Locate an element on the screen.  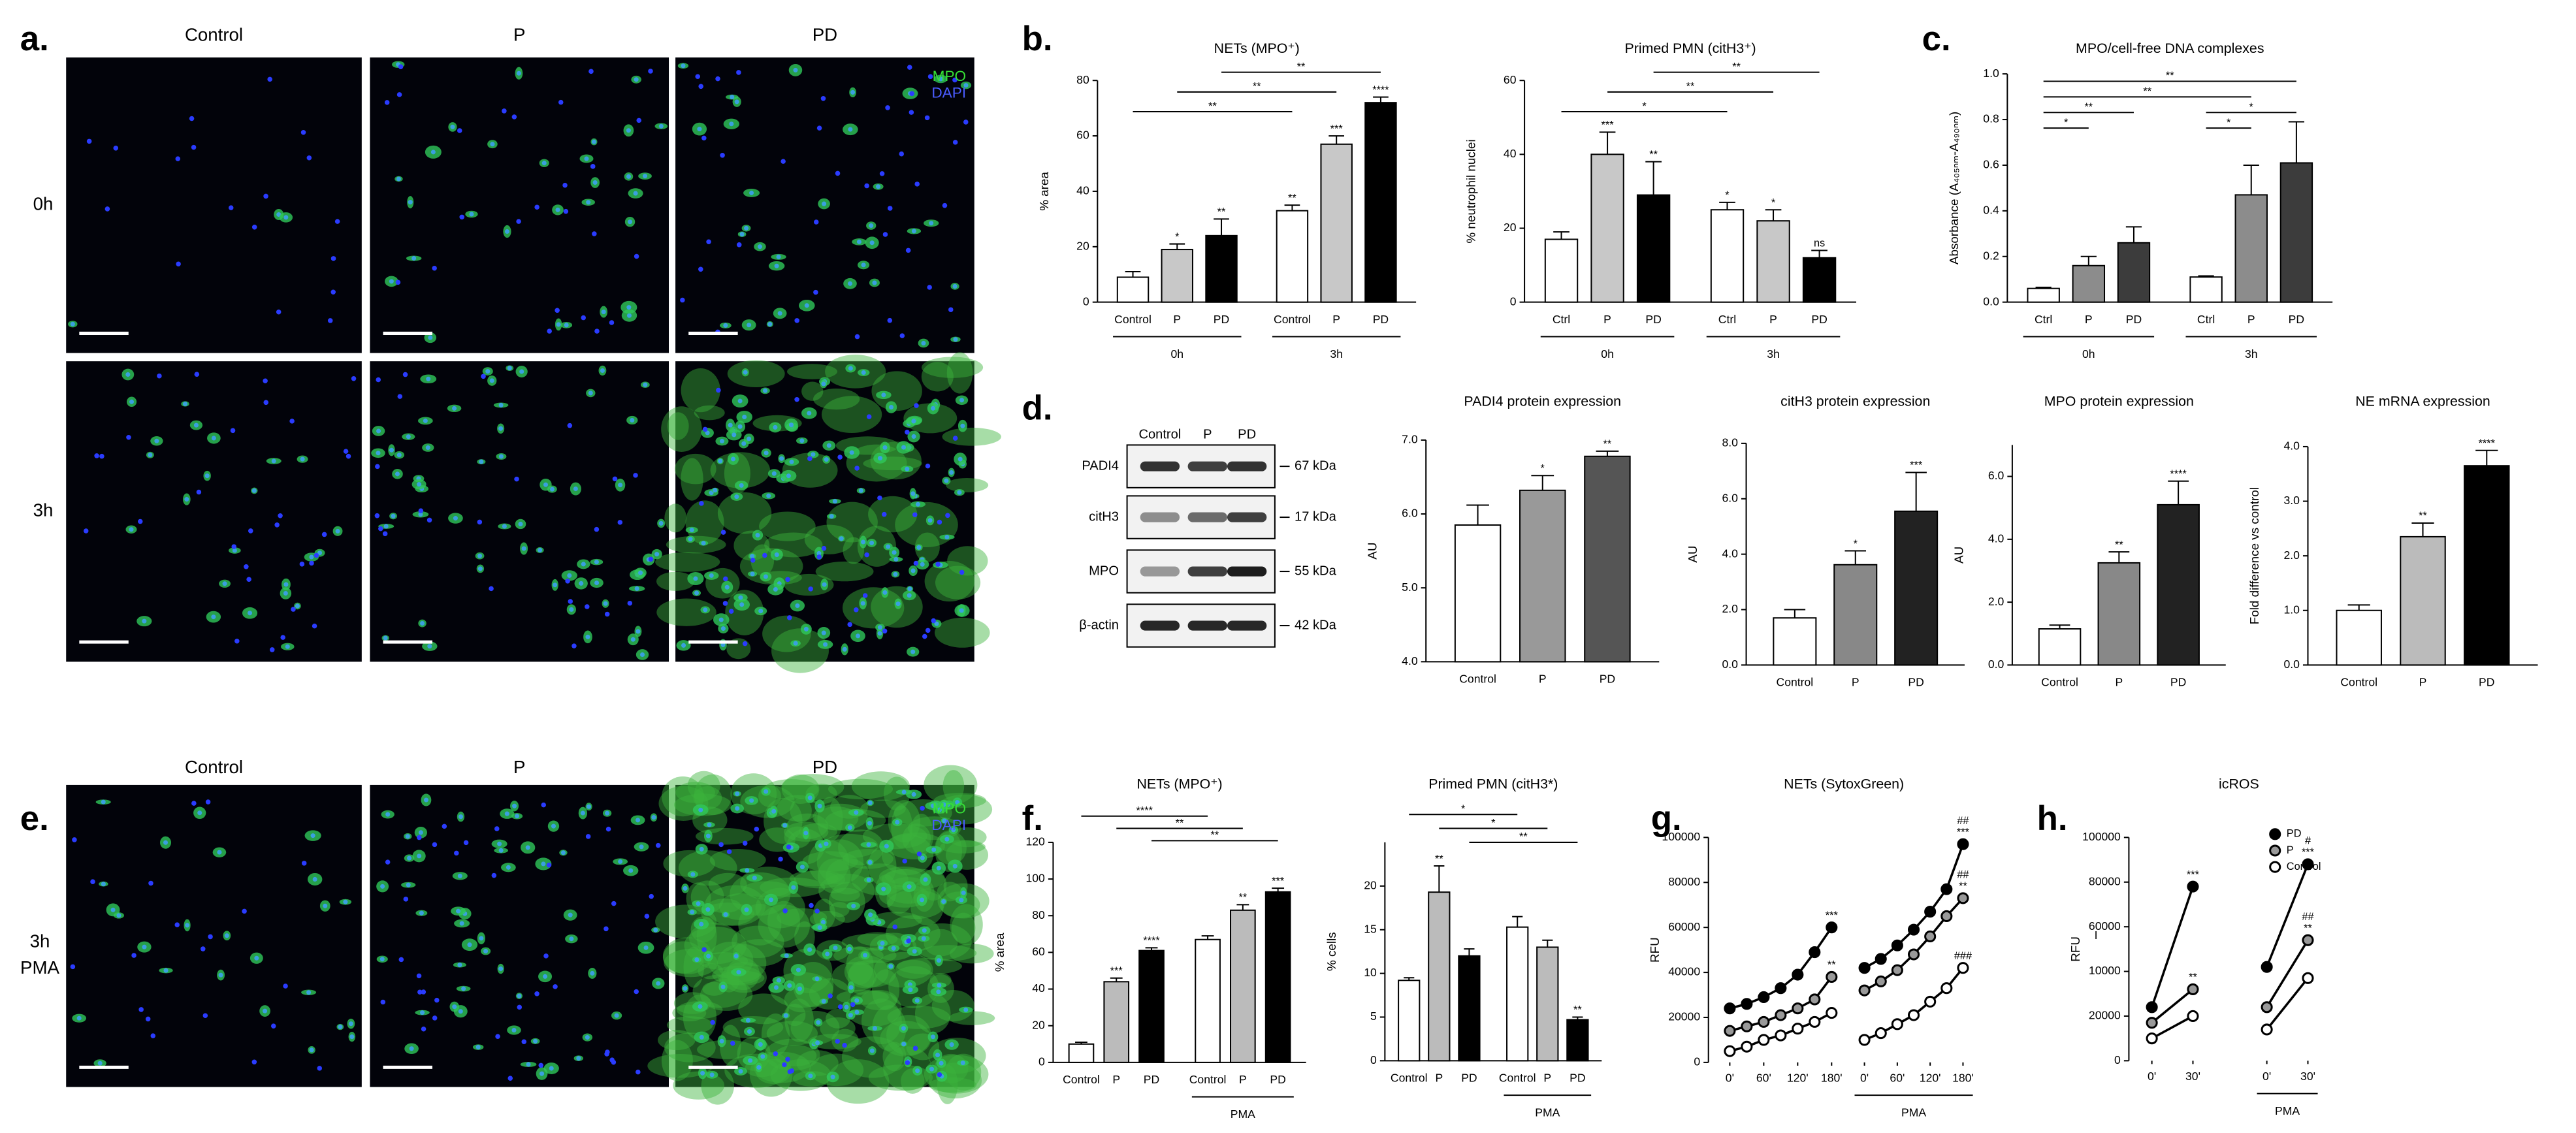
y-tick-label: 6.0 is located at coordinates (1410, 513).